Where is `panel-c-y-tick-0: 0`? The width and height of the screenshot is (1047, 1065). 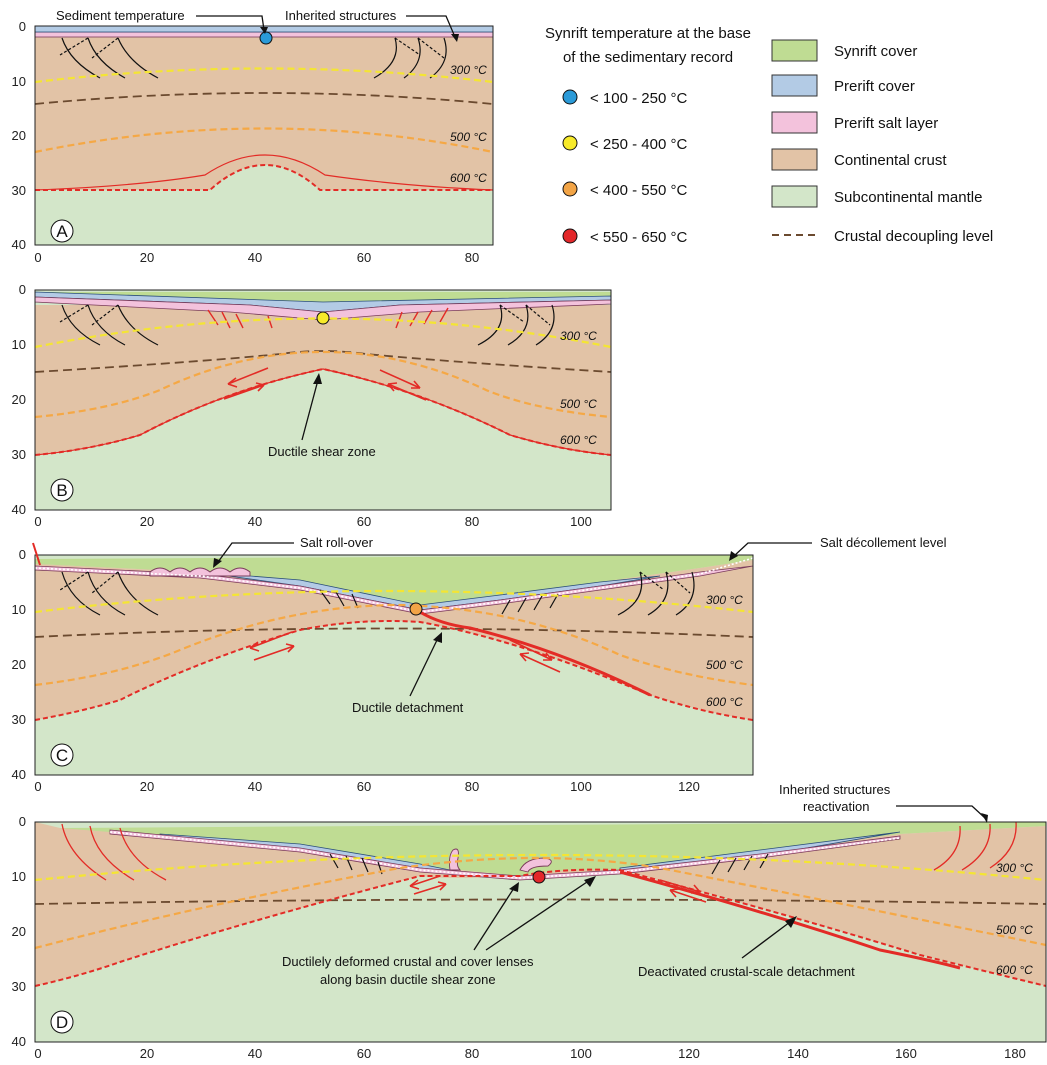
panel-c-y-tick-0: 0 is located at coordinates (22, 554).